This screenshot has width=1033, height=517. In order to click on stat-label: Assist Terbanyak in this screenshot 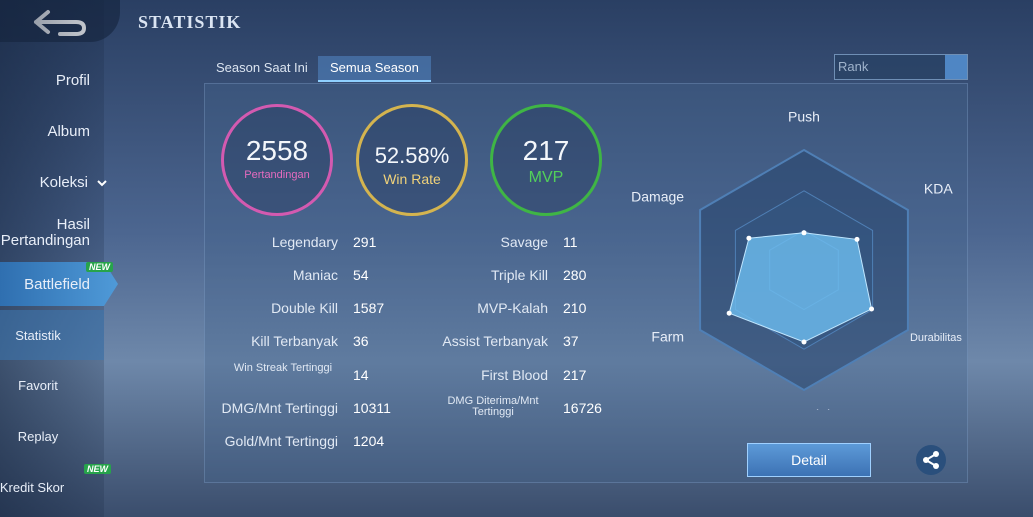, I will do `click(495, 341)`.